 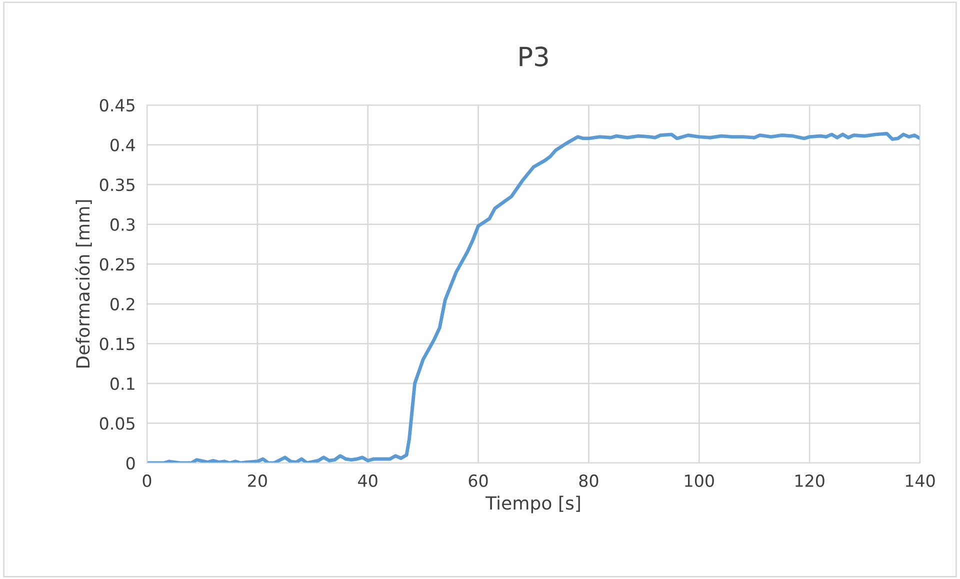 What do you see at coordinates (147, 481) in the screenshot?
I see `x-tick-label: 0` at bounding box center [147, 481].